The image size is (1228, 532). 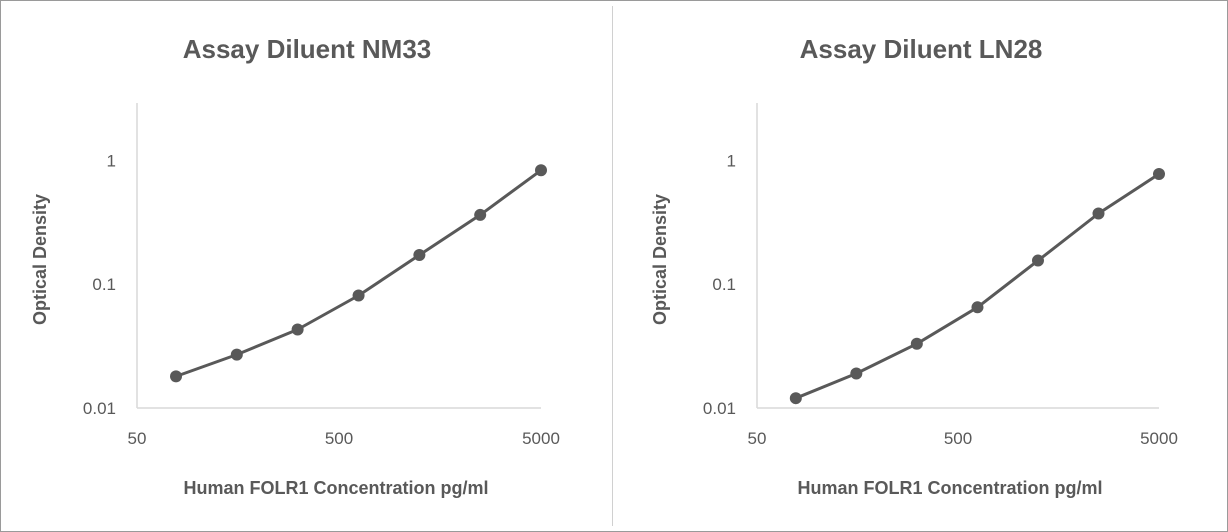 I want to click on panel-divider, so click(x=612, y=266).